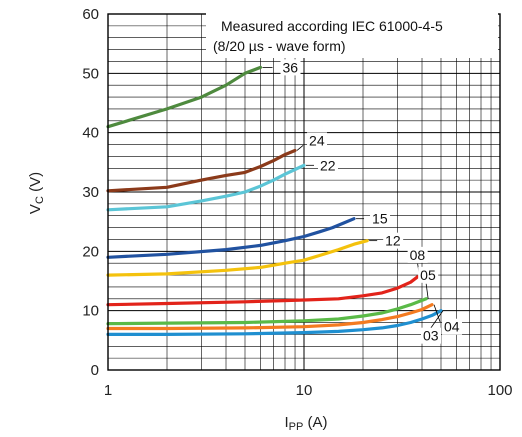 The height and width of the screenshot is (437, 522). I want to click on y-tick-label: 10, so click(90, 311).